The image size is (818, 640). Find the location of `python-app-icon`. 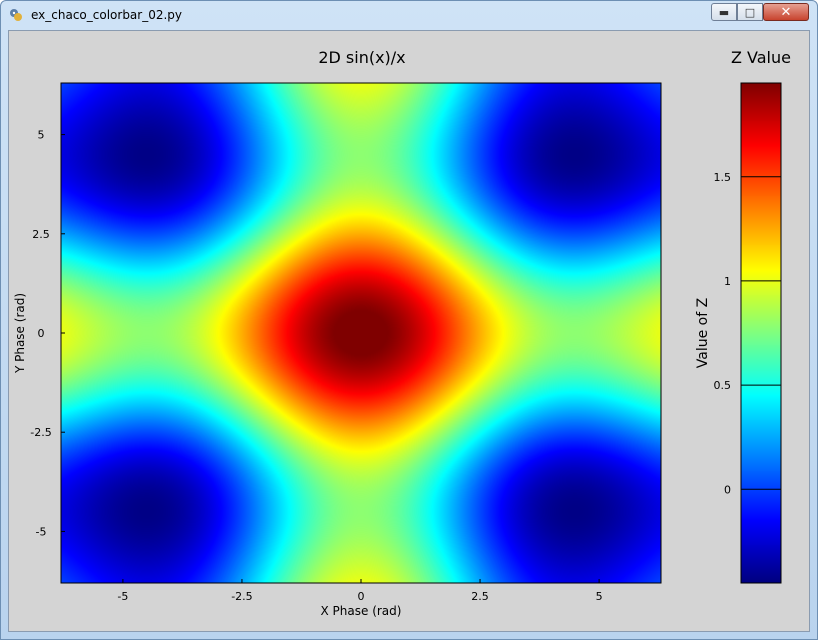

python-app-icon is located at coordinates (16, 15).